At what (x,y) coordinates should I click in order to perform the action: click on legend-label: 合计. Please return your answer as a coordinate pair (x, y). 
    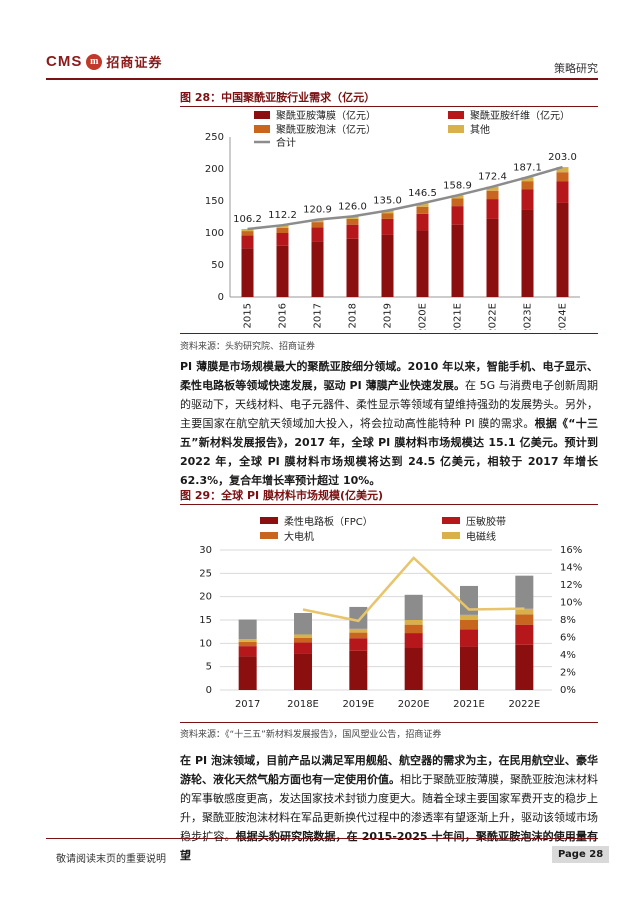
    Looking at the image, I should click on (286, 142).